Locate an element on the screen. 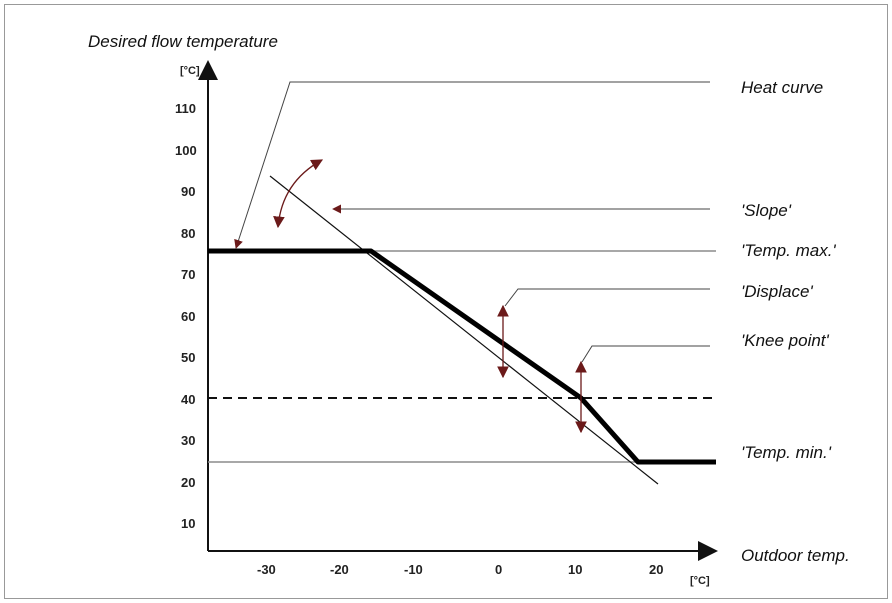  y-tick-10: 10 is located at coordinates (188, 523).